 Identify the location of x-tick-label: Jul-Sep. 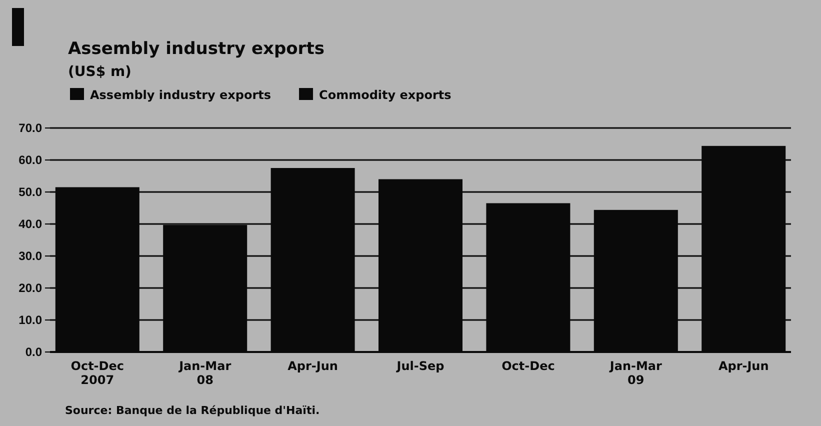
(420, 366).